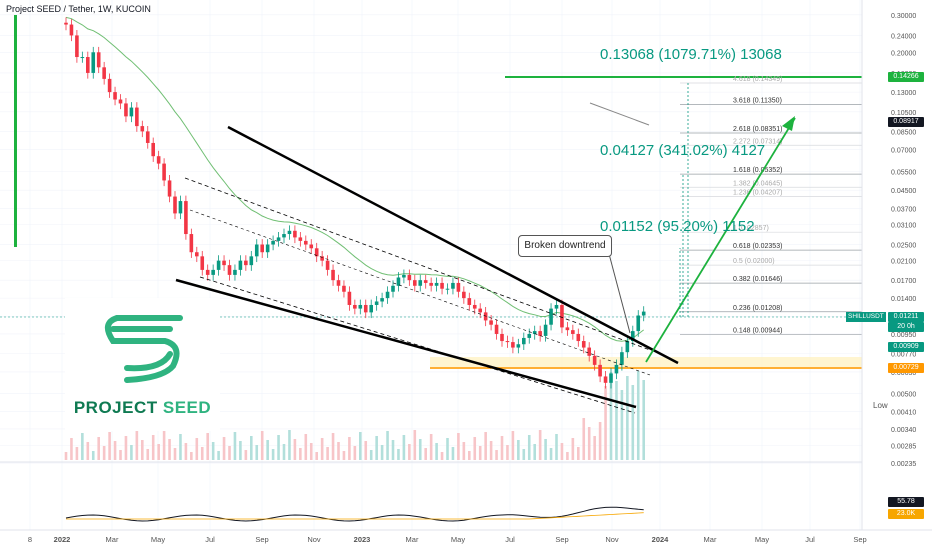  What do you see at coordinates (565, 246) in the screenshot?
I see `broken-downtrend-callout: Broken downtrend` at bounding box center [565, 246].